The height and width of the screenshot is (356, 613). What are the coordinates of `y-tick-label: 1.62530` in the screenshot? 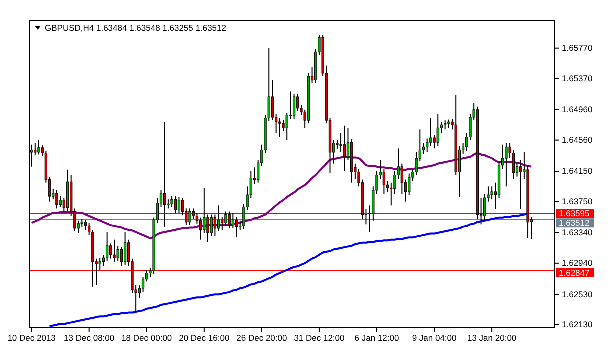 It's located at (577, 294).